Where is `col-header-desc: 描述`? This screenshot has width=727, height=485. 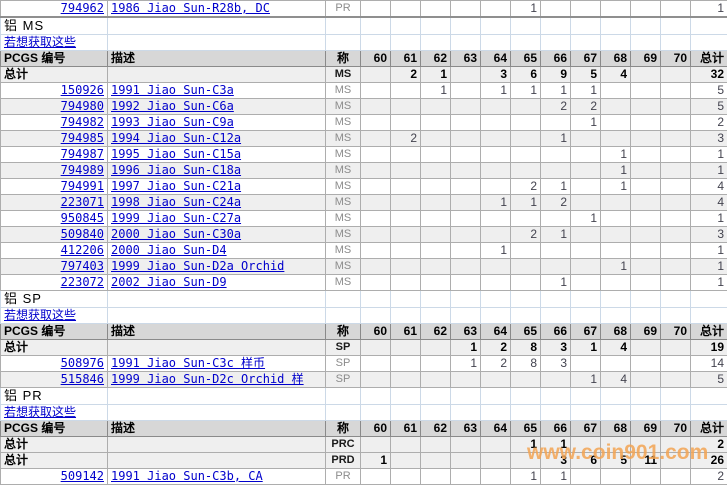 col-header-desc: 描述 is located at coordinates (217, 429).